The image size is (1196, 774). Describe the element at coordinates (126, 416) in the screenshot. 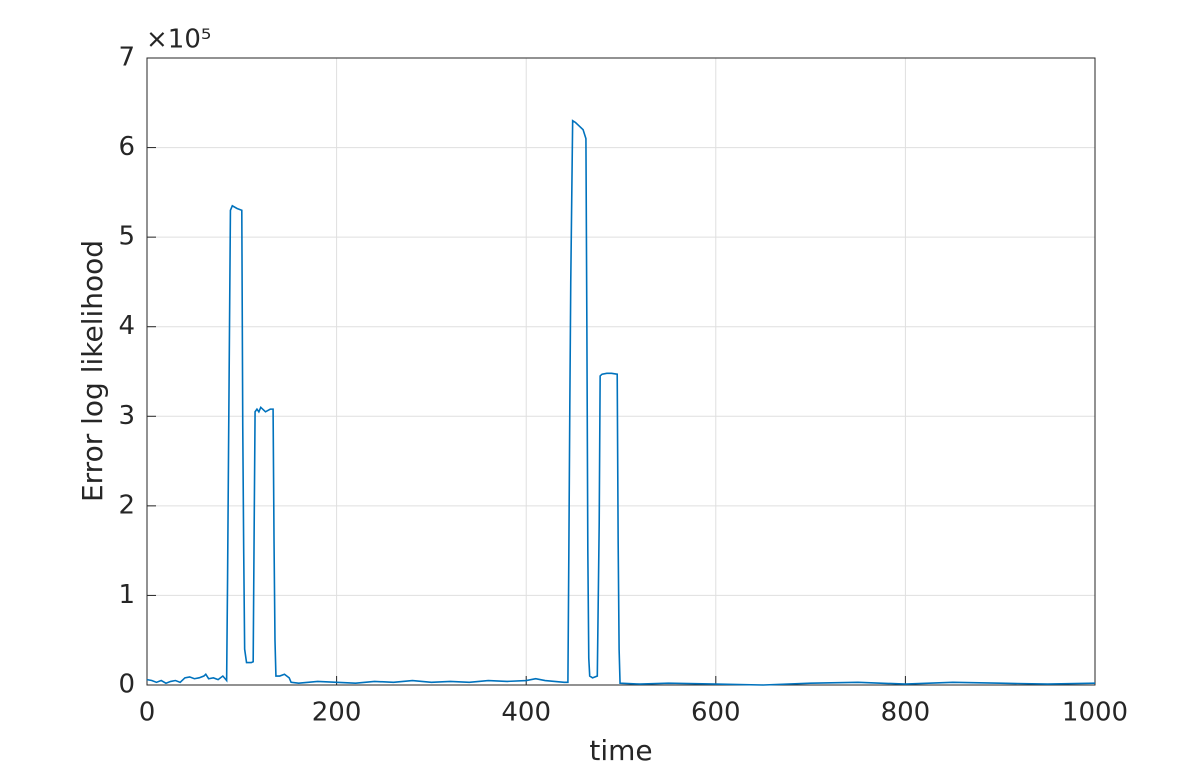

I see `y-tick-label: 3` at that location.